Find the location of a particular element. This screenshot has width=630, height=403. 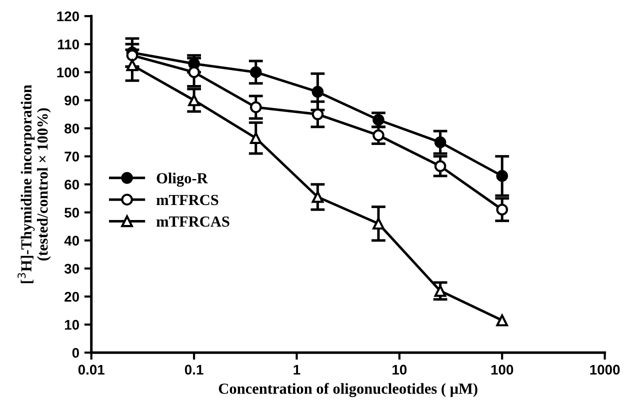

x-tick-label: 100 is located at coordinates (502, 369).